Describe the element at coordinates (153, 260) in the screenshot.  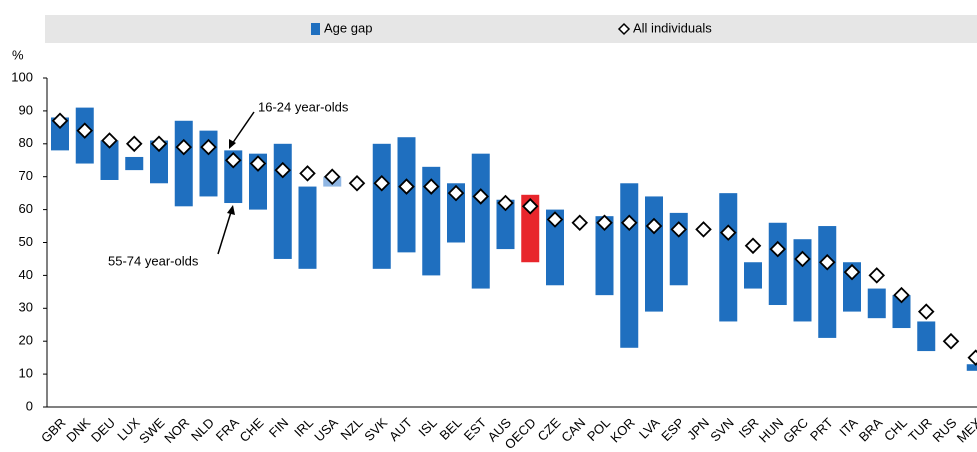
I see `annotation: 55-74 year-olds` at that location.